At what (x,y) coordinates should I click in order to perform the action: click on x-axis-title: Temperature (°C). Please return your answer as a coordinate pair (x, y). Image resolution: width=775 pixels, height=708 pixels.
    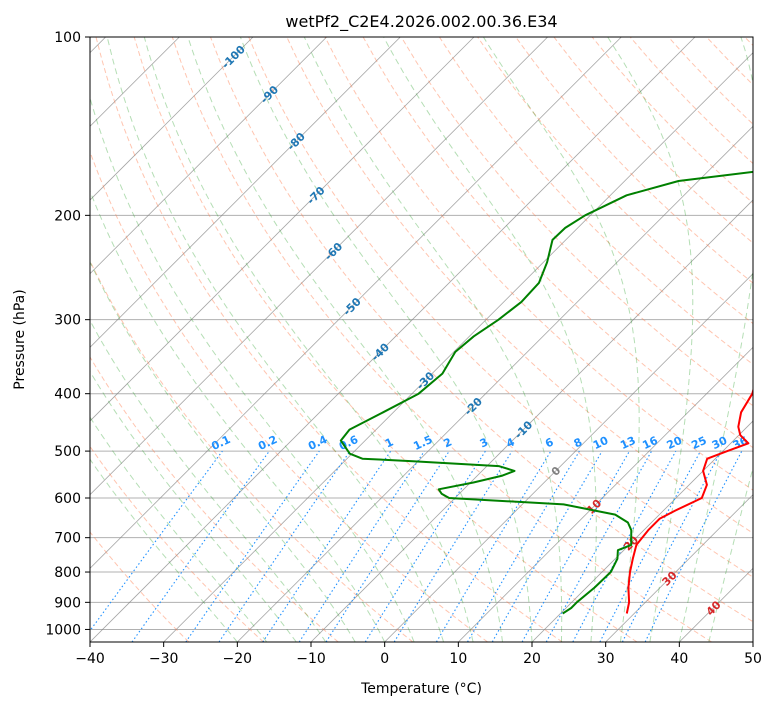
    Looking at the image, I should click on (421, 689).